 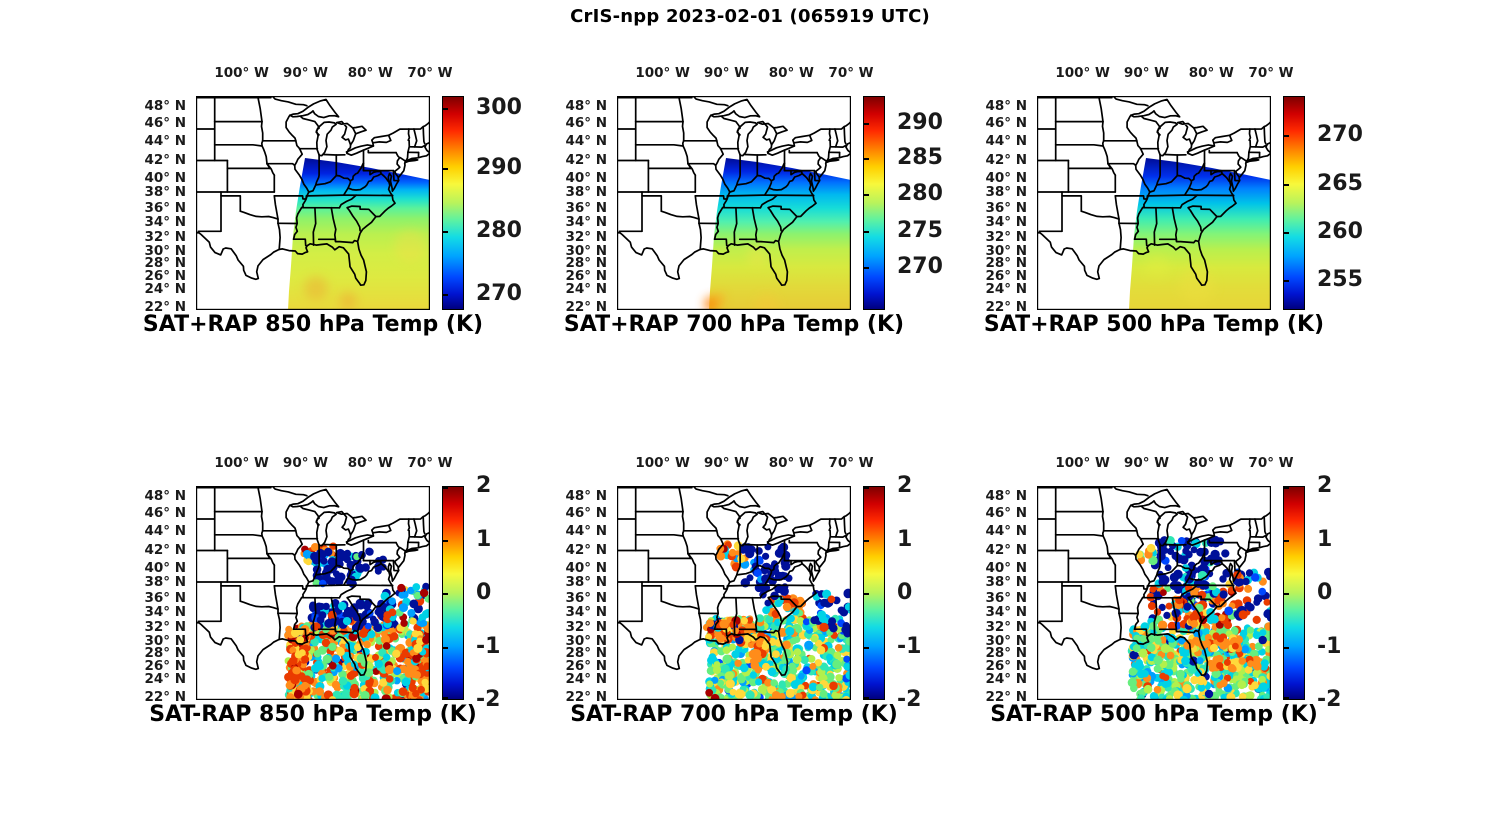 I want to click on colorbar-tick-label: 255, so click(x=1340, y=280).